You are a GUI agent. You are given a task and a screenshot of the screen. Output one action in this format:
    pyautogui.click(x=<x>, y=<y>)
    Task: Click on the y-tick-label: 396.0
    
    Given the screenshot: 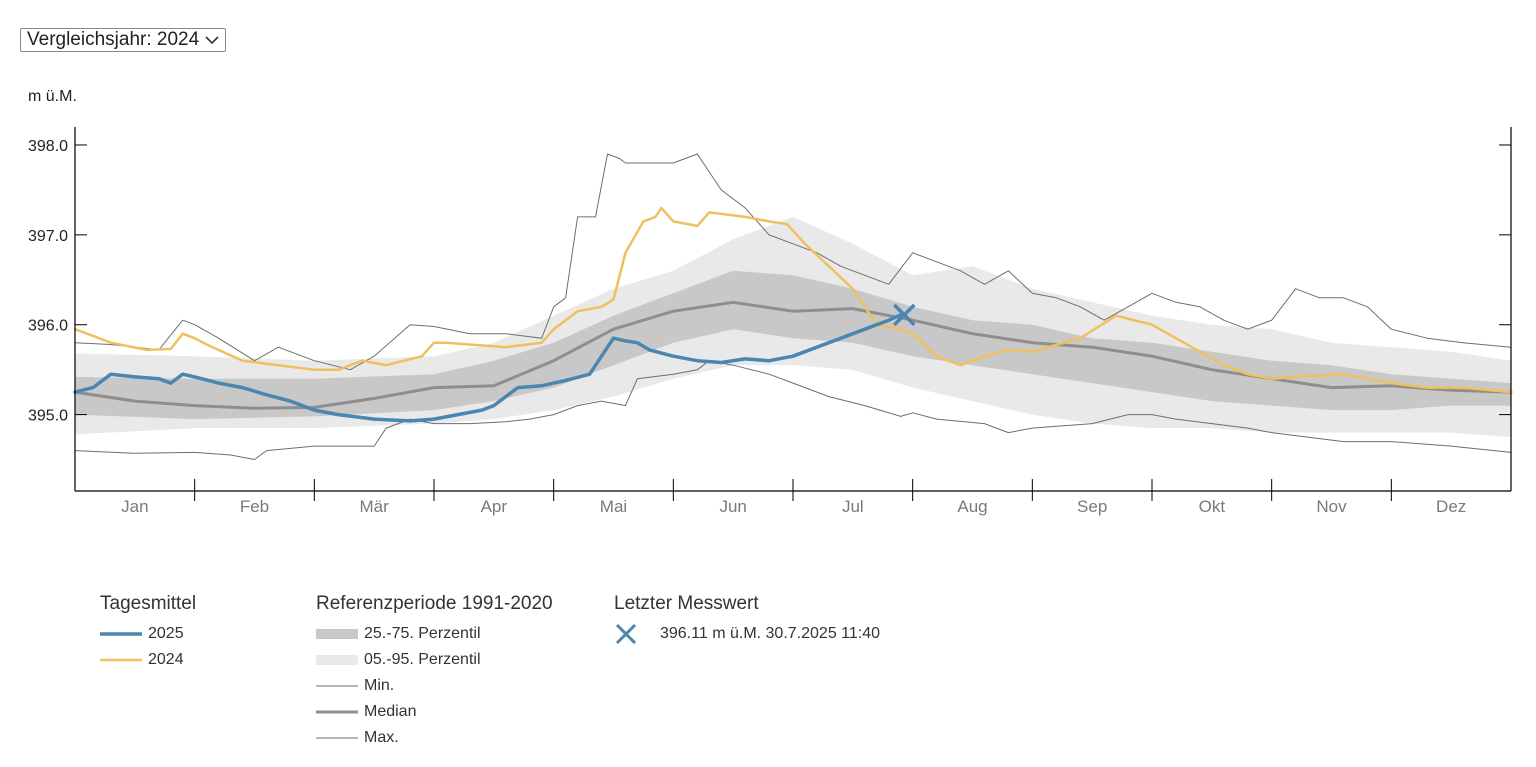 What is the action you would take?
    pyautogui.click(x=48, y=326)
    